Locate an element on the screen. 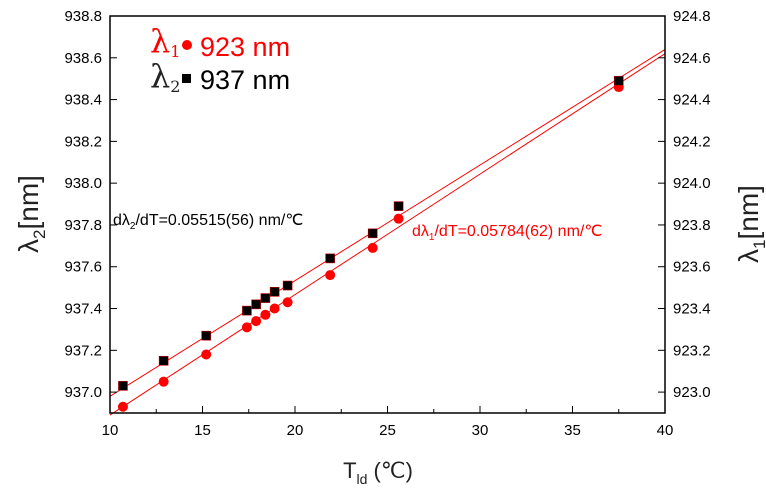  y-right-tick-label-9: 924.8 is located at coordinates (692, 16).